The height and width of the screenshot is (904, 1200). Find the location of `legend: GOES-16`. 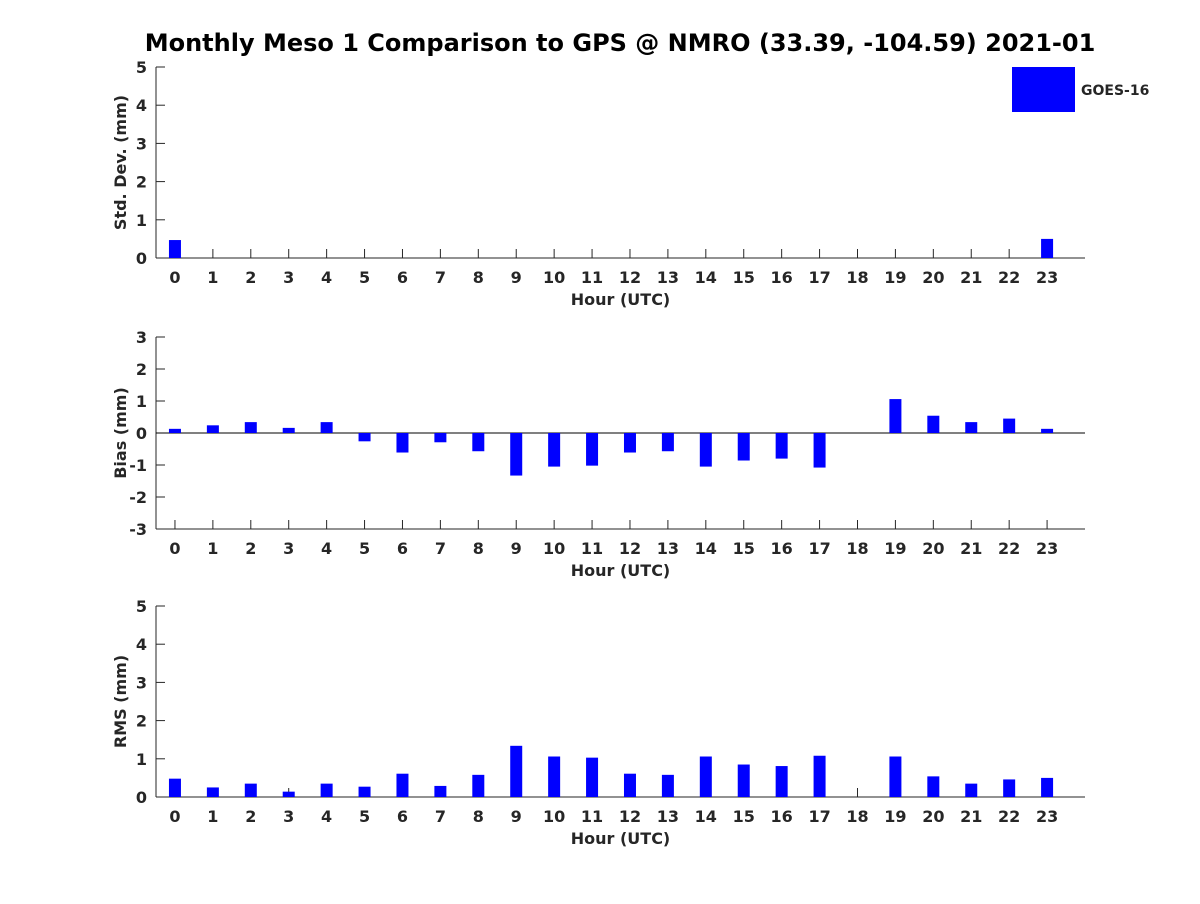

legend: GOES-16 is located at coordinates (1080, 89).